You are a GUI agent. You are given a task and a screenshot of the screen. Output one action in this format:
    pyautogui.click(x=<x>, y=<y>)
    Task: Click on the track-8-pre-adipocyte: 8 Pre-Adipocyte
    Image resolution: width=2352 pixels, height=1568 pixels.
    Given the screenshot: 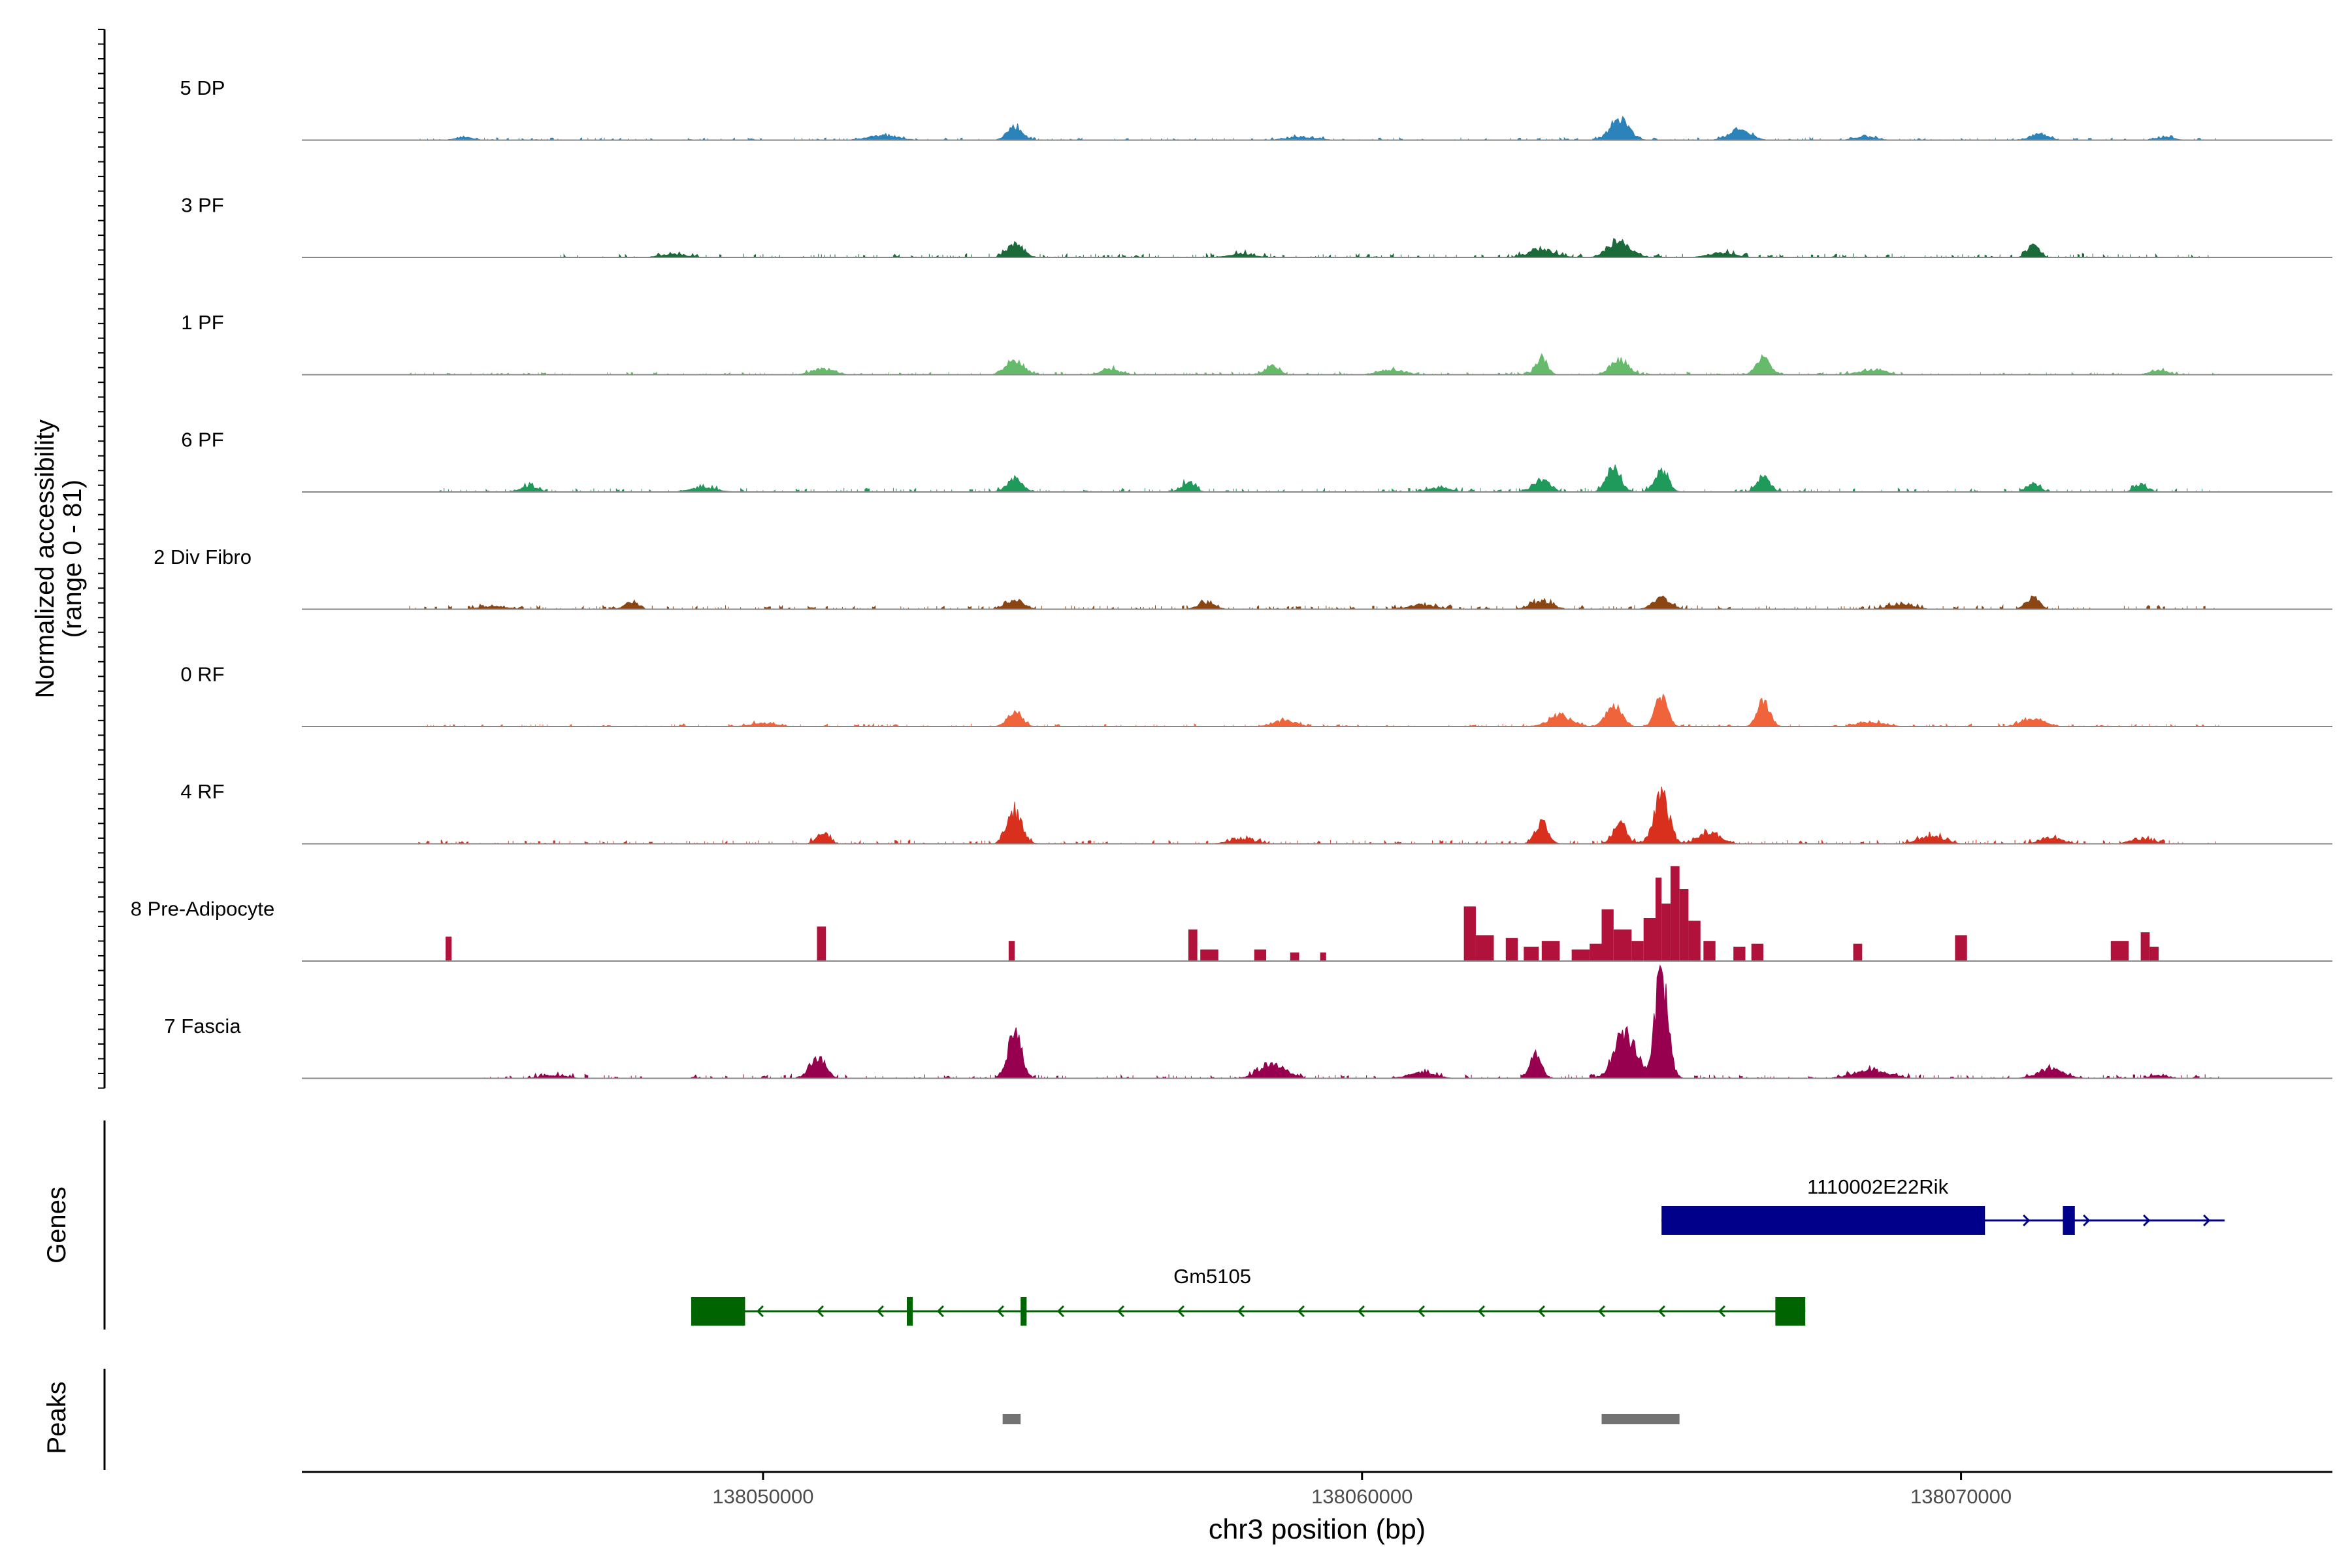 What is the action you would take?
    pyautogui.click(x=1231, y=914)
    